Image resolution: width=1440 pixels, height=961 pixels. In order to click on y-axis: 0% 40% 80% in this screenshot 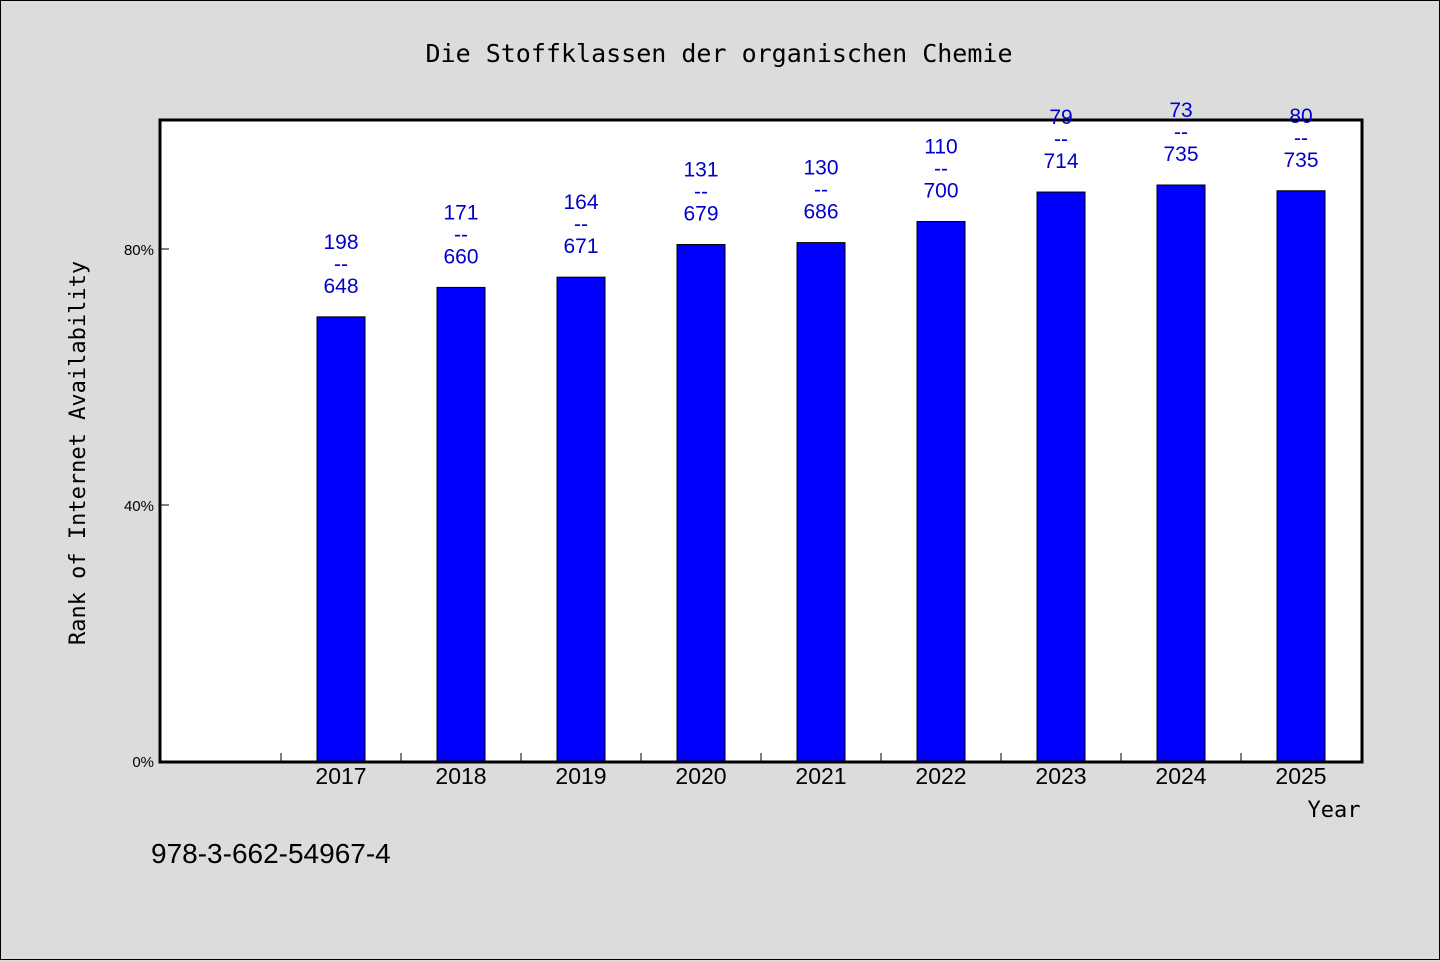, I will do `click(146, 506)`.